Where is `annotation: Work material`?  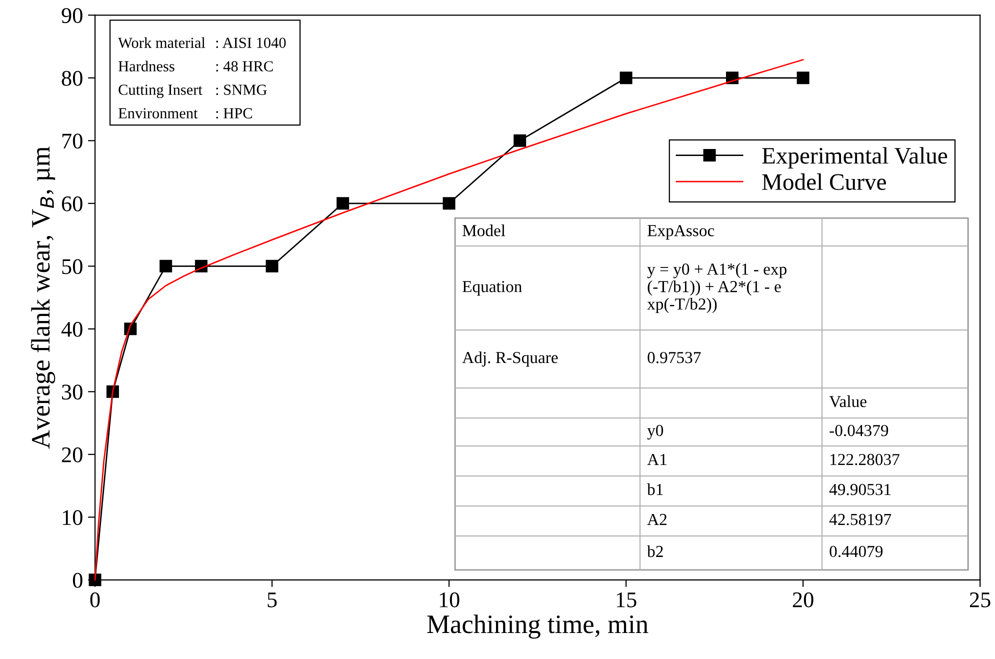 annotation: Work material is located at coordinates (162, 42).